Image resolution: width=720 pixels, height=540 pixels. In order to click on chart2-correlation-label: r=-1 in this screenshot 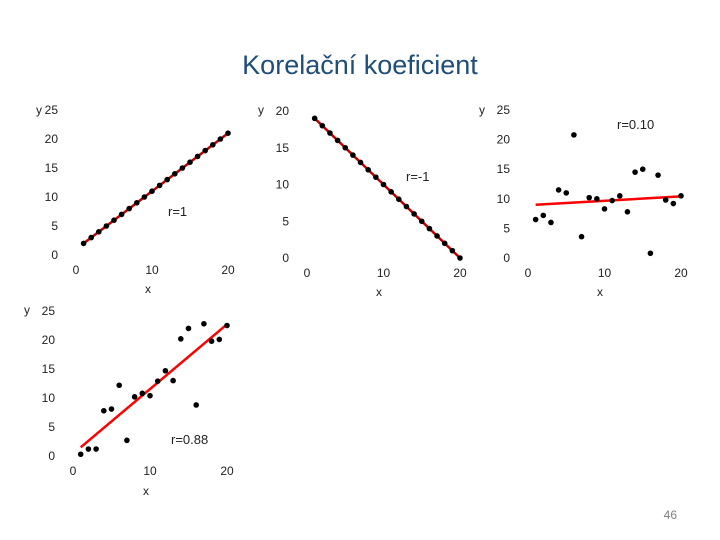, I will do `click(417, 176)`.